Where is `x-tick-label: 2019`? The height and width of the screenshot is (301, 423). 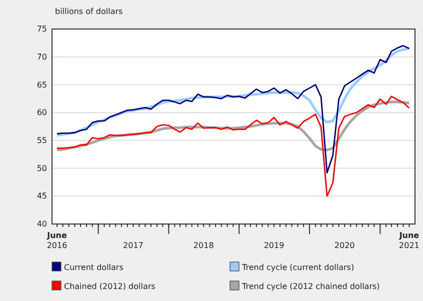
x-tick-label: 2019 is located at coordinates (274, 245).